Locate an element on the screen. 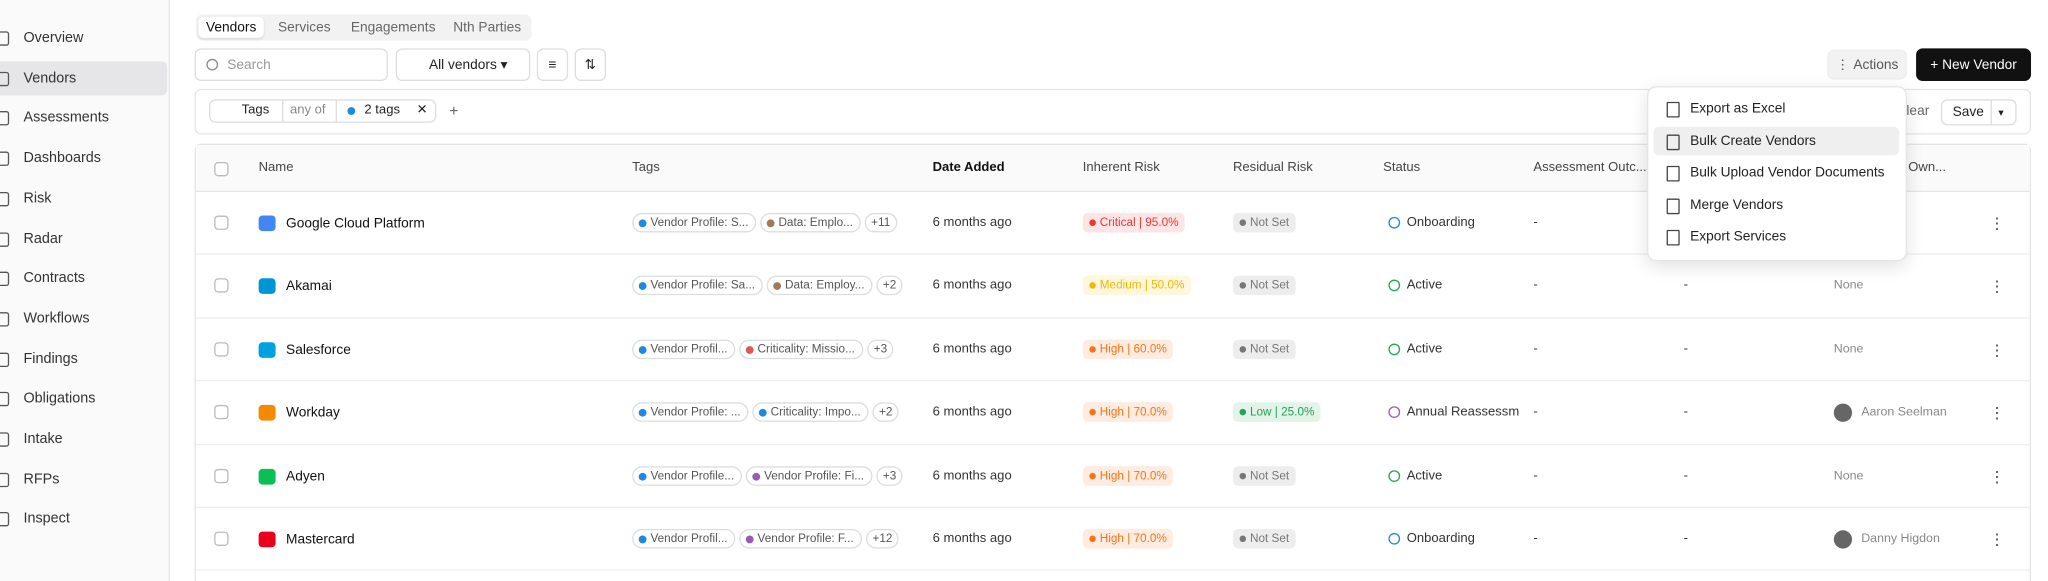 The width and height of the screenshot is (2048, 581). vendor-name: Akamai is located at coordinates (309, 286).